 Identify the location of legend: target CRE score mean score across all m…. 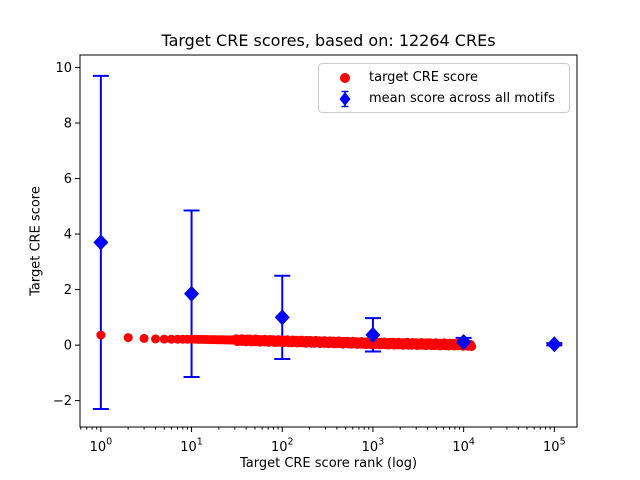
(444, 88).